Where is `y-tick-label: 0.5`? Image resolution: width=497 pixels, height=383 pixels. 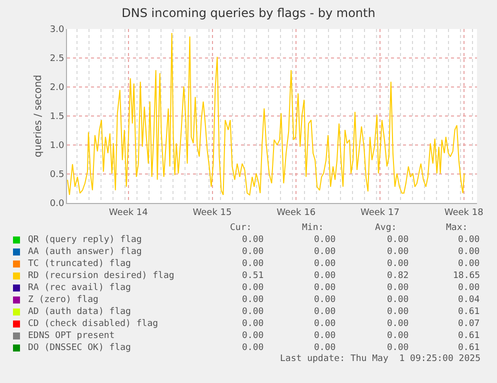 y-tick-label: 0.5 is located at coordinates (57, 175).